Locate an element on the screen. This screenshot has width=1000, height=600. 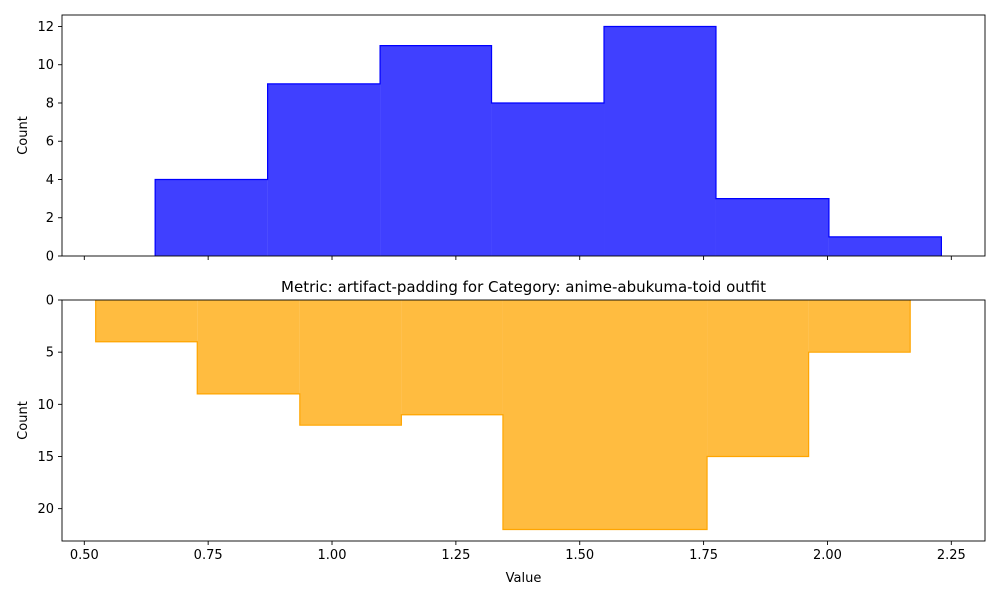
x-tick-label: 0.75 is located at coordinates (208, 555).